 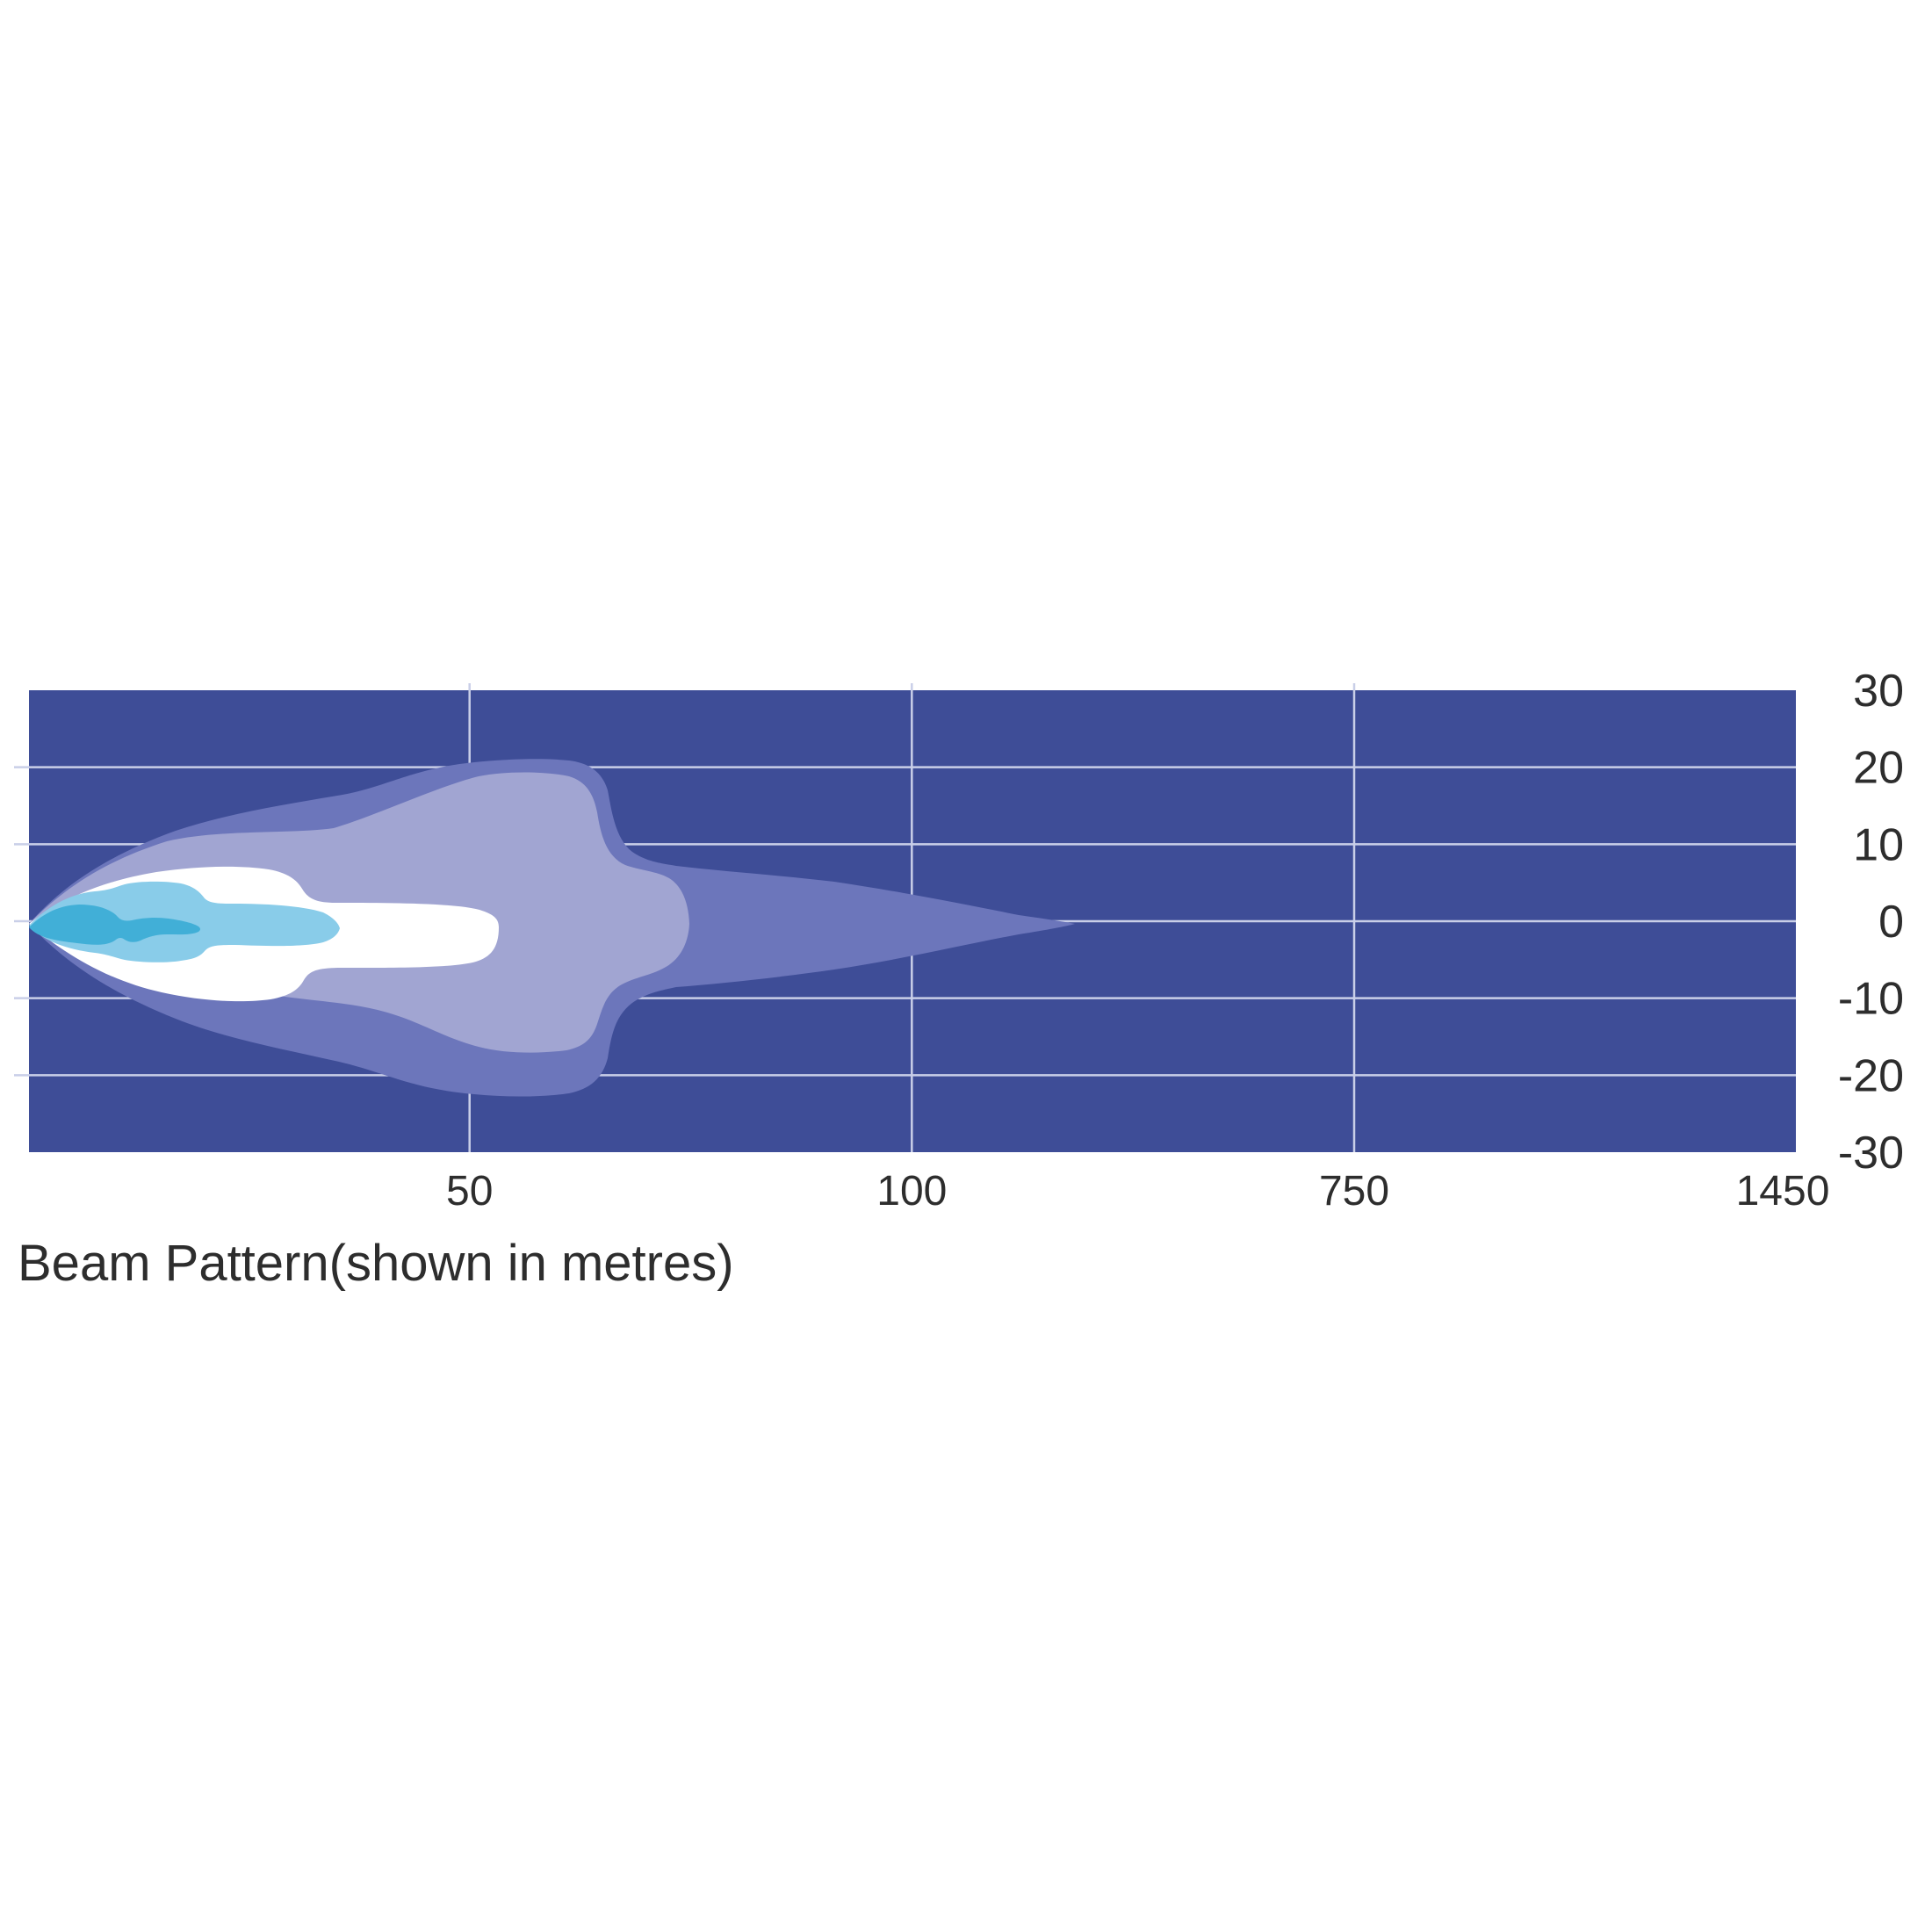 I want to click on x-tick-label: 50, so click(x=470, y=1192).